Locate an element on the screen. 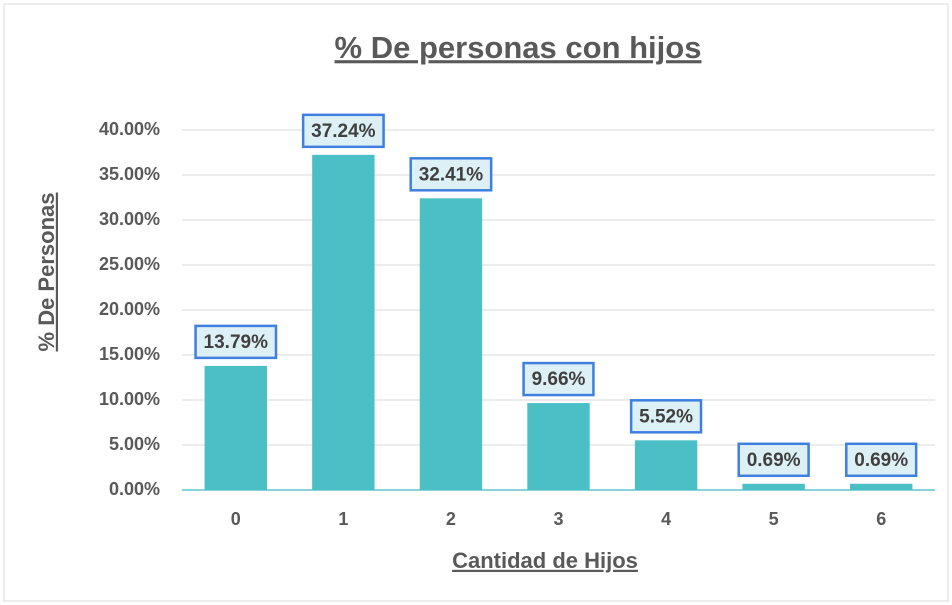 The image size is (952, 605). value-label: 13.79% is located at coordinates (236, 342).